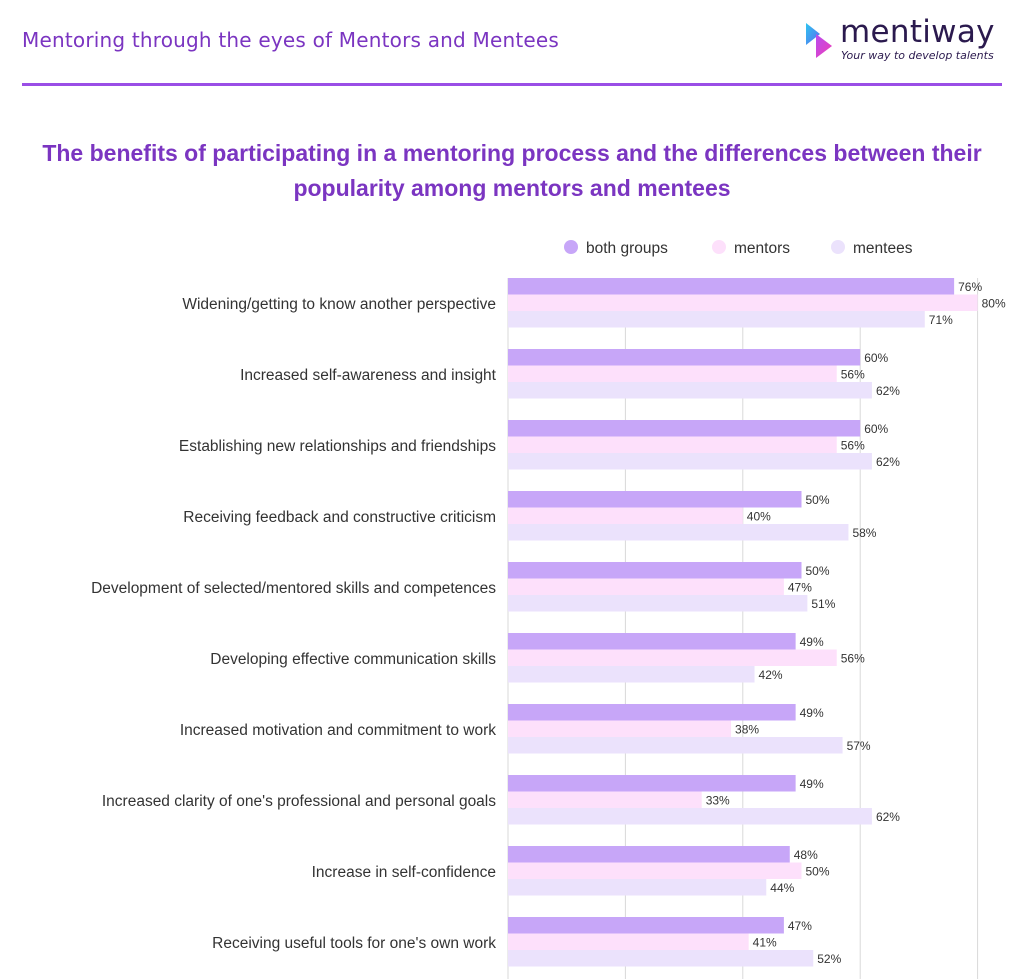 The height and width of the screenshot is (979, 1024). I want to click on data-label: 41%, so click(765, 942).